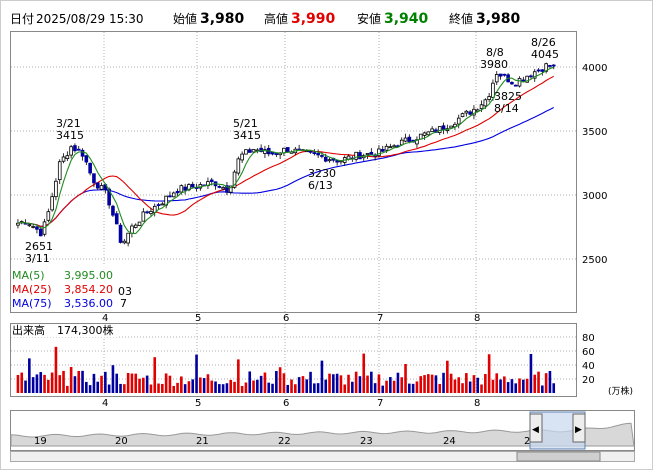 The image size is (653, 470). I want to click on annotation-date: 3/11, so click(37, 258).